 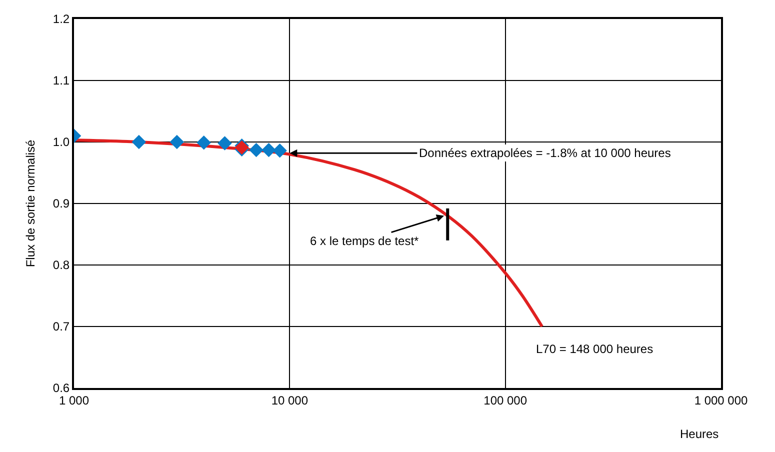 I want to click on y-tick-label: 1.0, so click(x=61, y=142).